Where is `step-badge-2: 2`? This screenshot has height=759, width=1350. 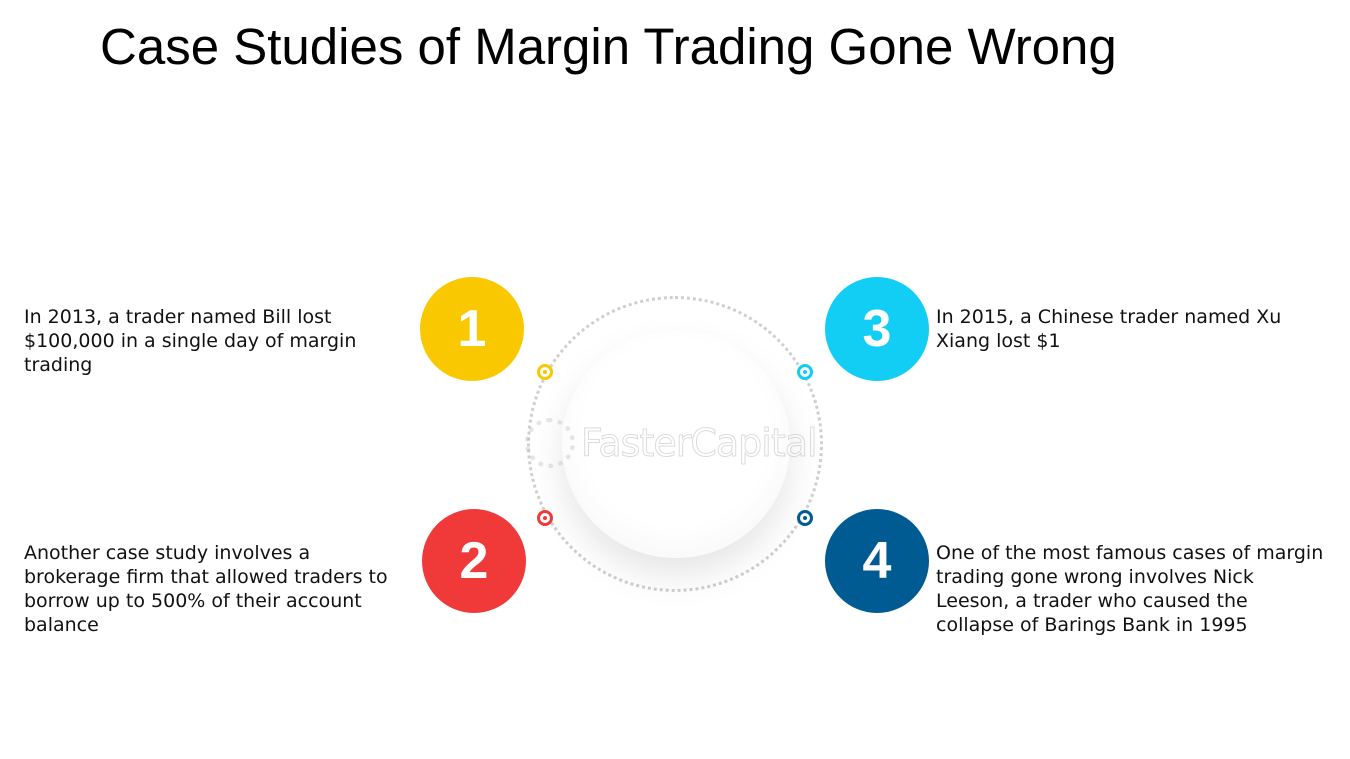 step-badge-2: 2 is located at coordinates (474, 561).